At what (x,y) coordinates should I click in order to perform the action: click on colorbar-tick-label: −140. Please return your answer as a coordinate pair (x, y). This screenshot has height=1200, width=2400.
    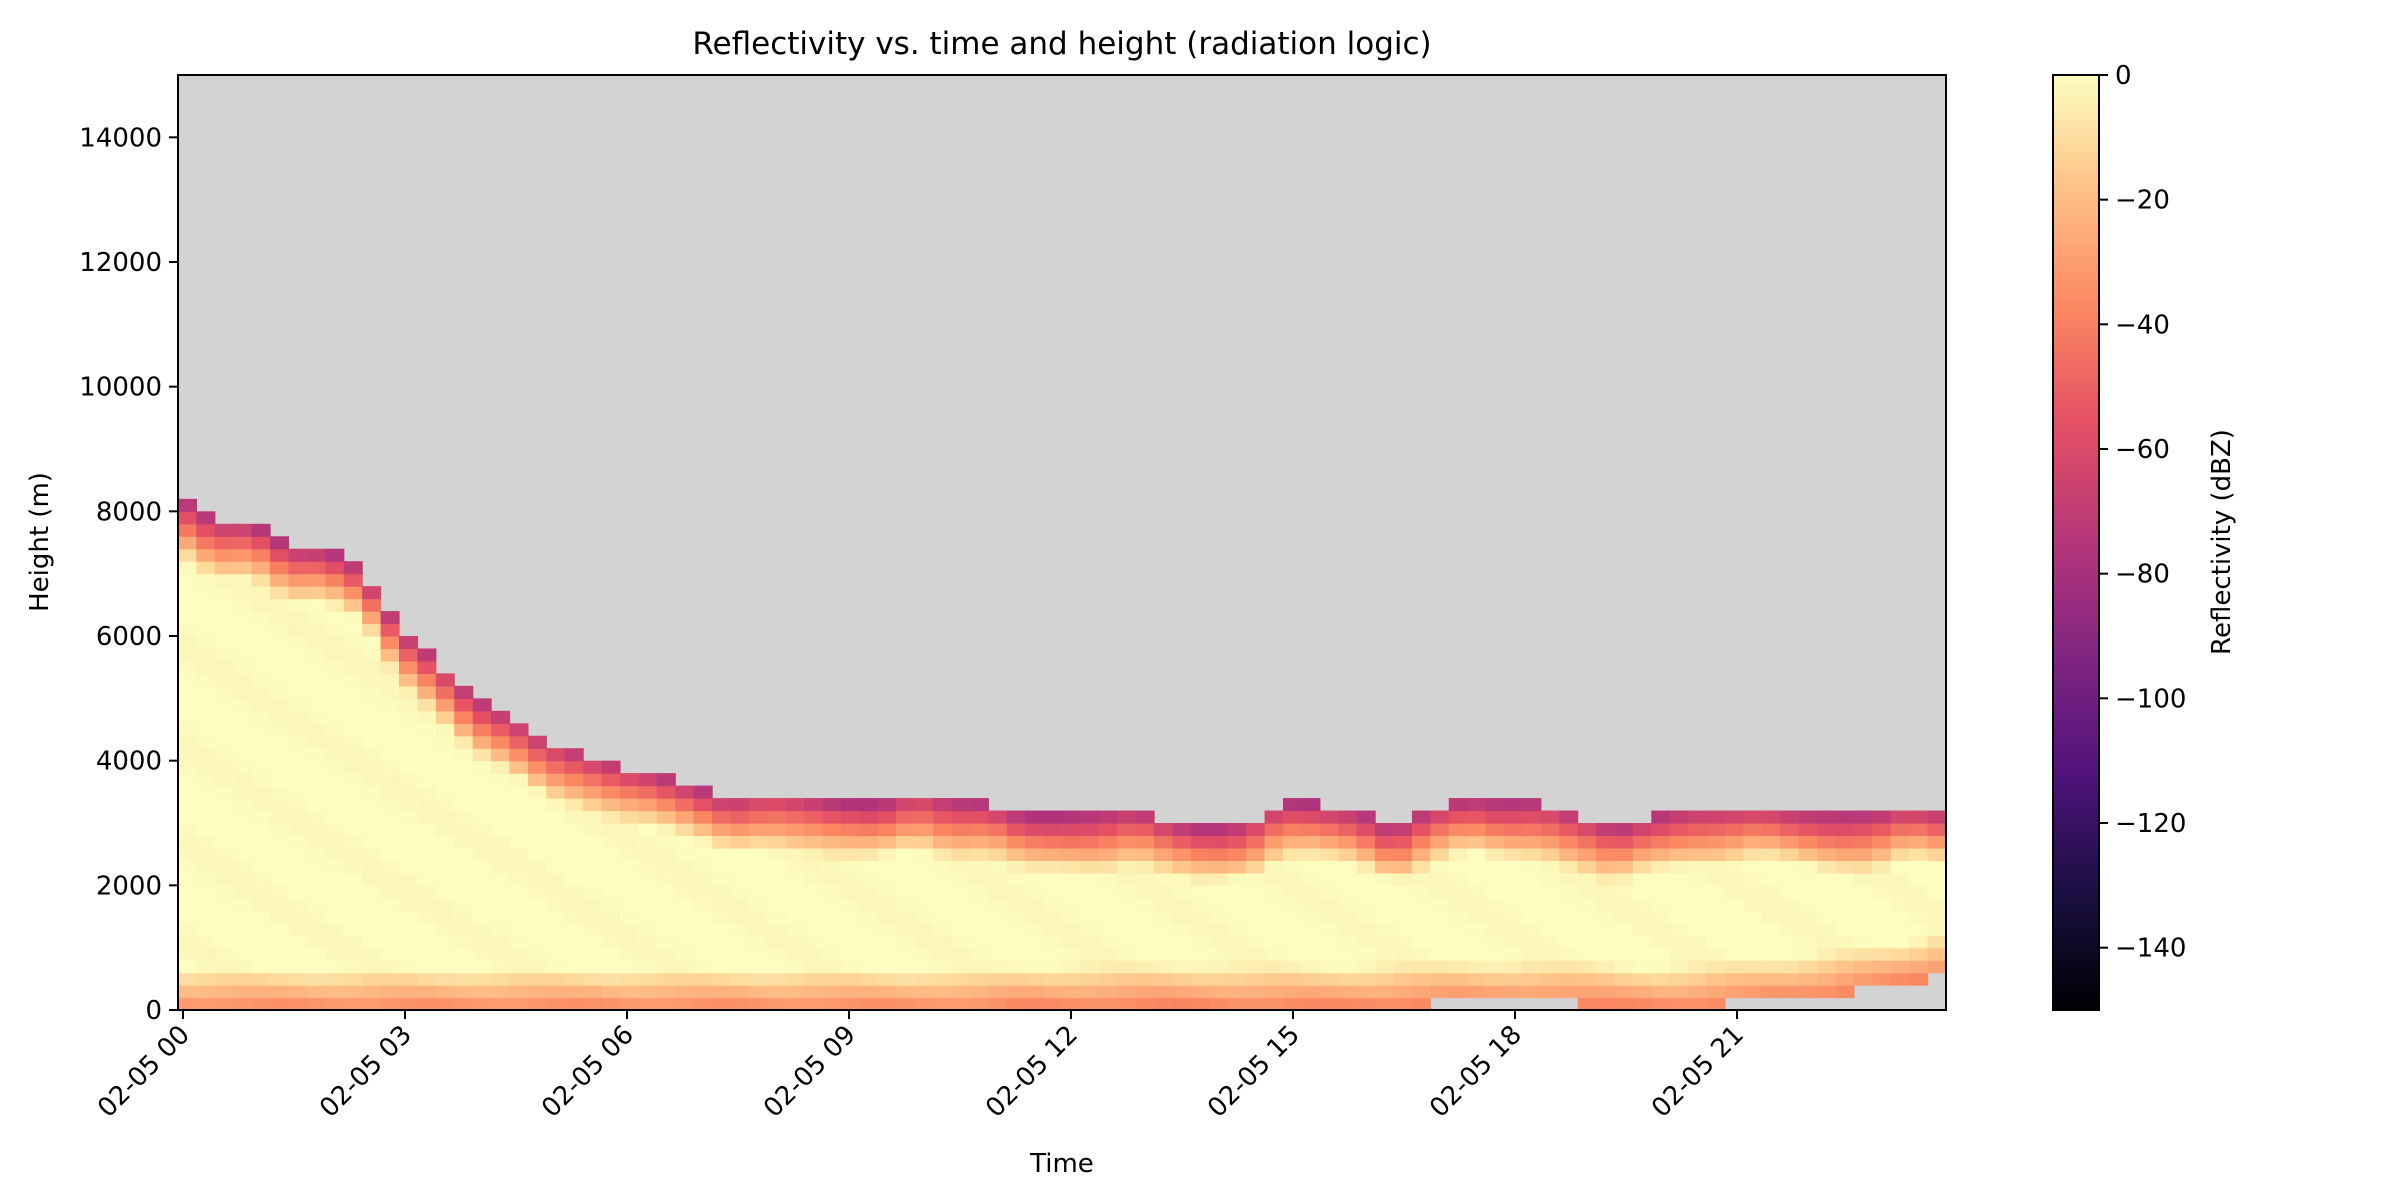
    Looking at the image, I should click on (2150, 949).